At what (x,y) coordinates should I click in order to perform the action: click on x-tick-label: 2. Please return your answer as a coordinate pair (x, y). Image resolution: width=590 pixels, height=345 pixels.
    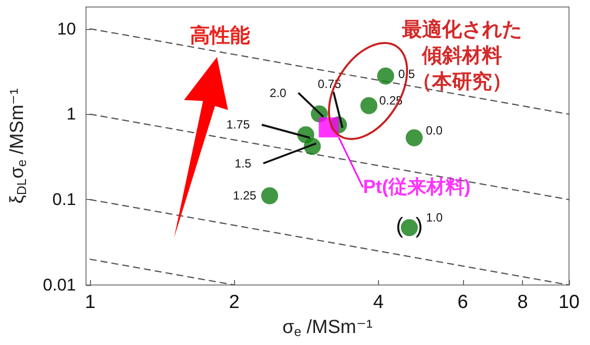
    Looking at the image, I should click on (234, 302).